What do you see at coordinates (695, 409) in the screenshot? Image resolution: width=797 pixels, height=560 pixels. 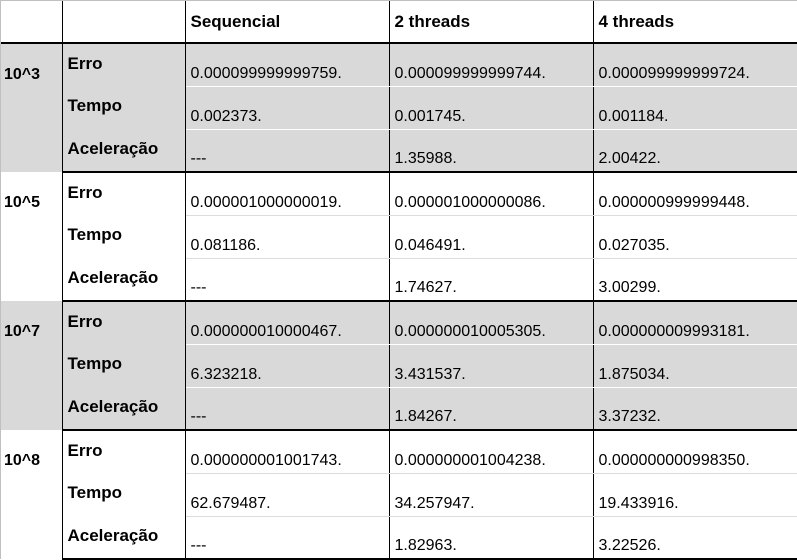 I see `4-threads-value-cell: 3.37232.` at bounding box center [695, 409].